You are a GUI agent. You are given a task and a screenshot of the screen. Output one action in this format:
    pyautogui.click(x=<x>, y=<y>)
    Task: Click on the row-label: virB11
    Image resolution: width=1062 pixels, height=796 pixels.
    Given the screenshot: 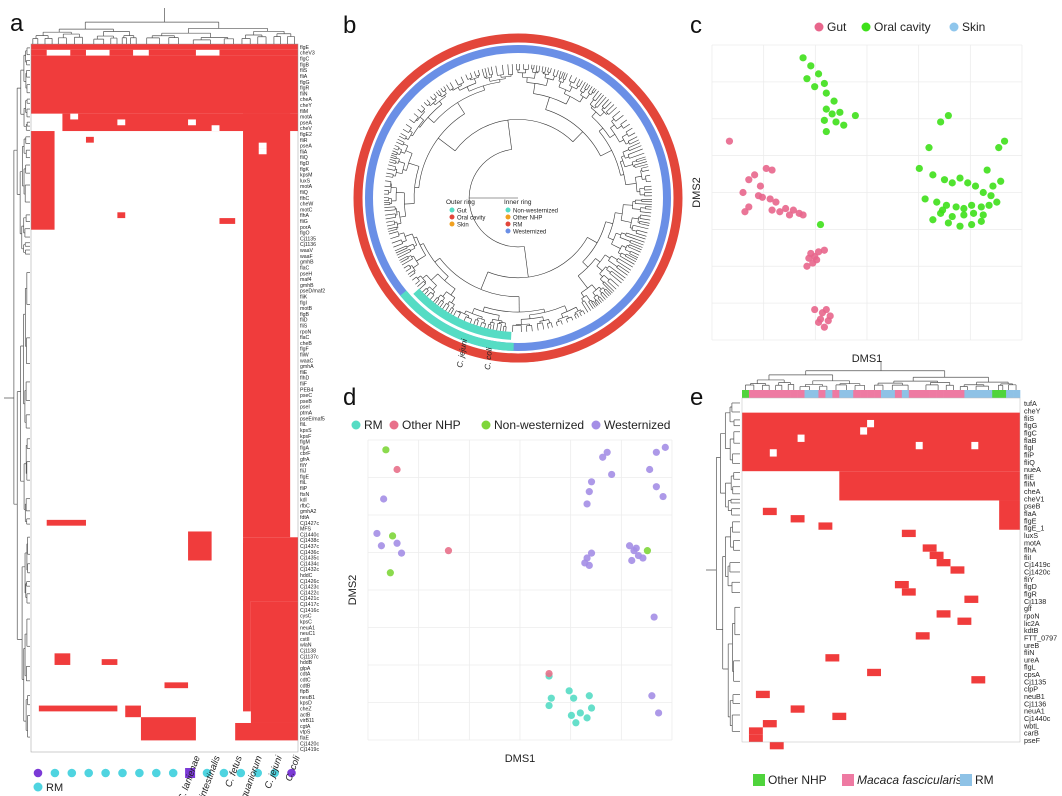 What is the action you would take?
    pyautogui.click(x=307, y=721)
    